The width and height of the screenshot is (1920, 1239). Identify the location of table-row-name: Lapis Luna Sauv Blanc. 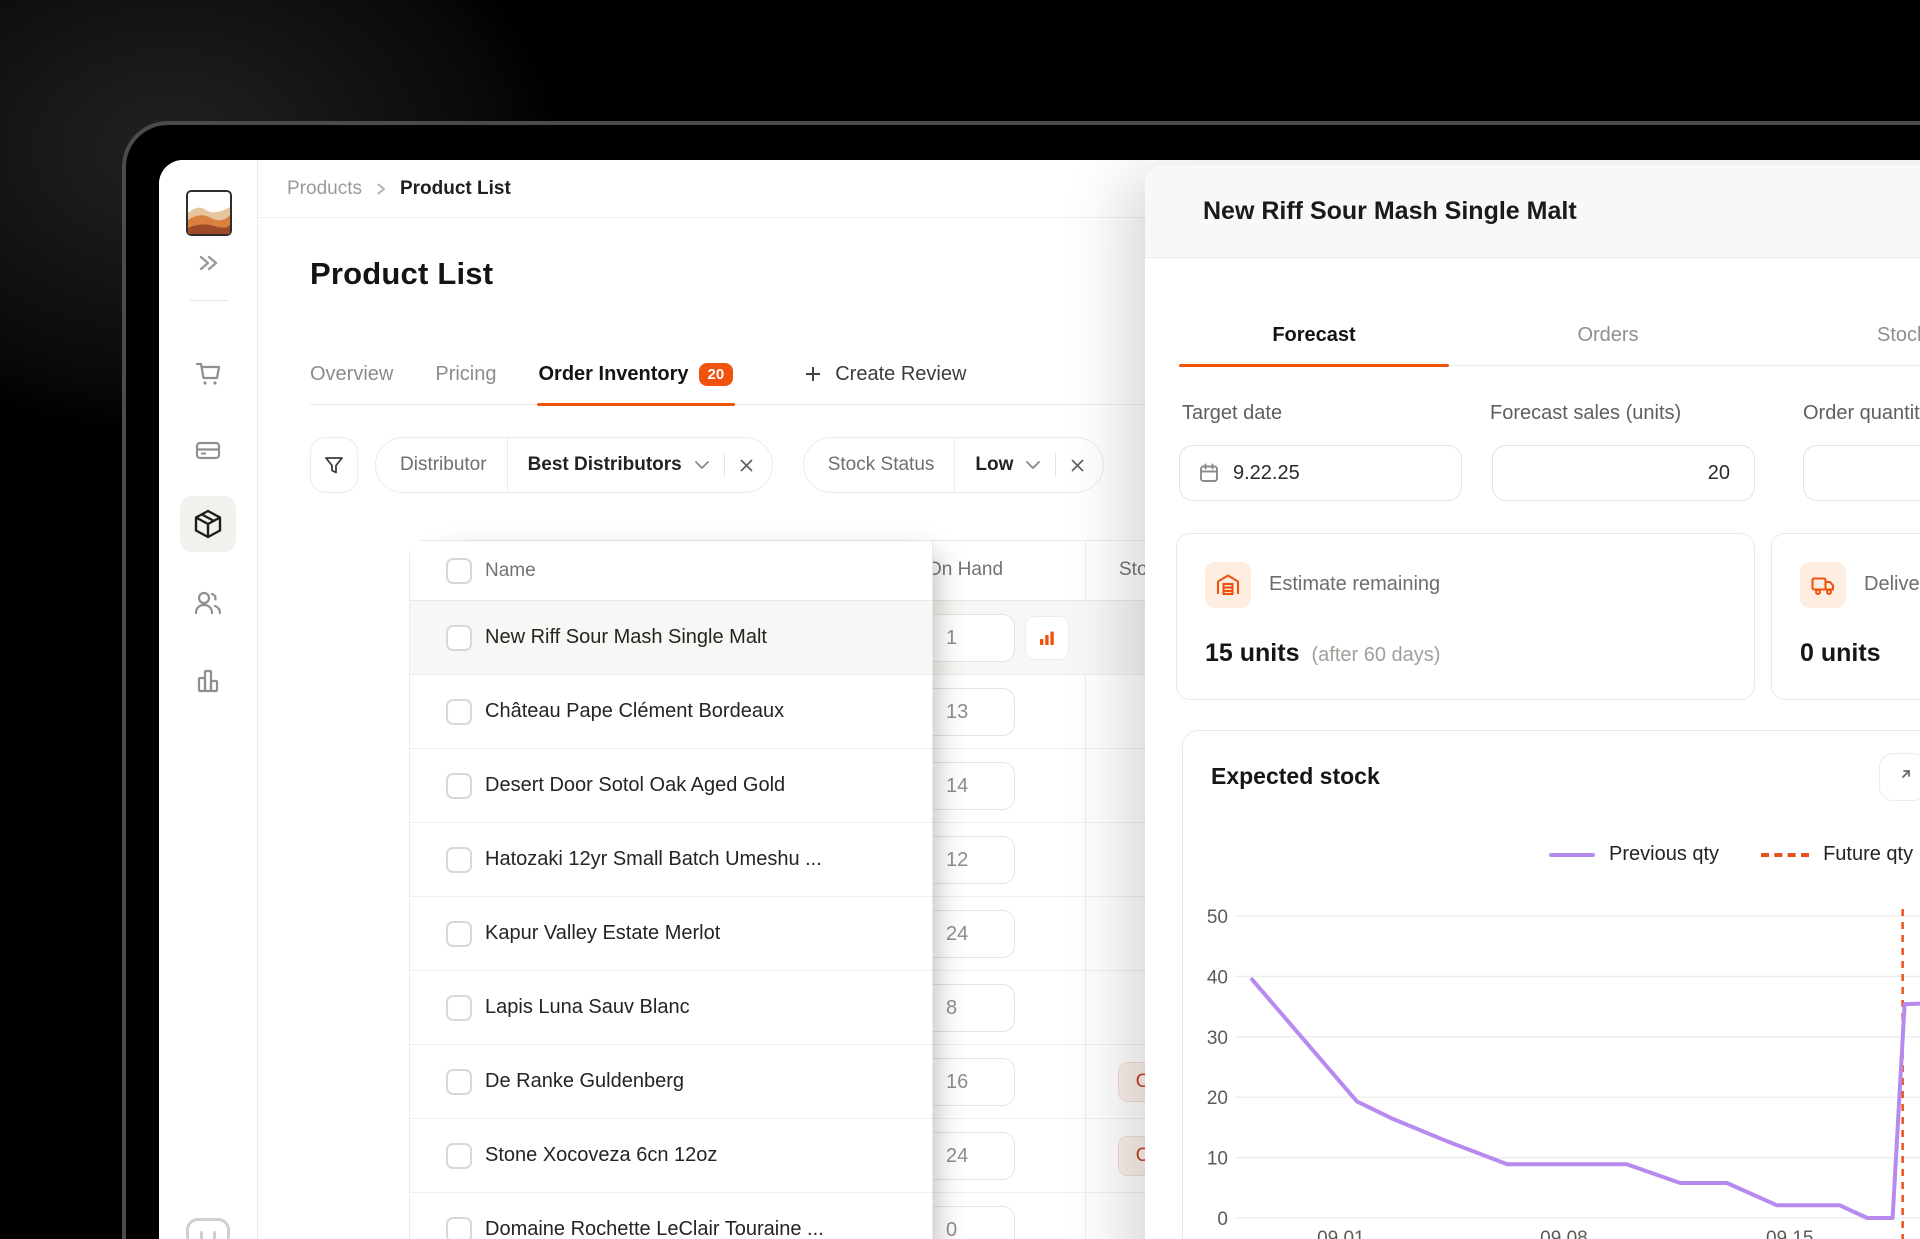
(671, 1008).